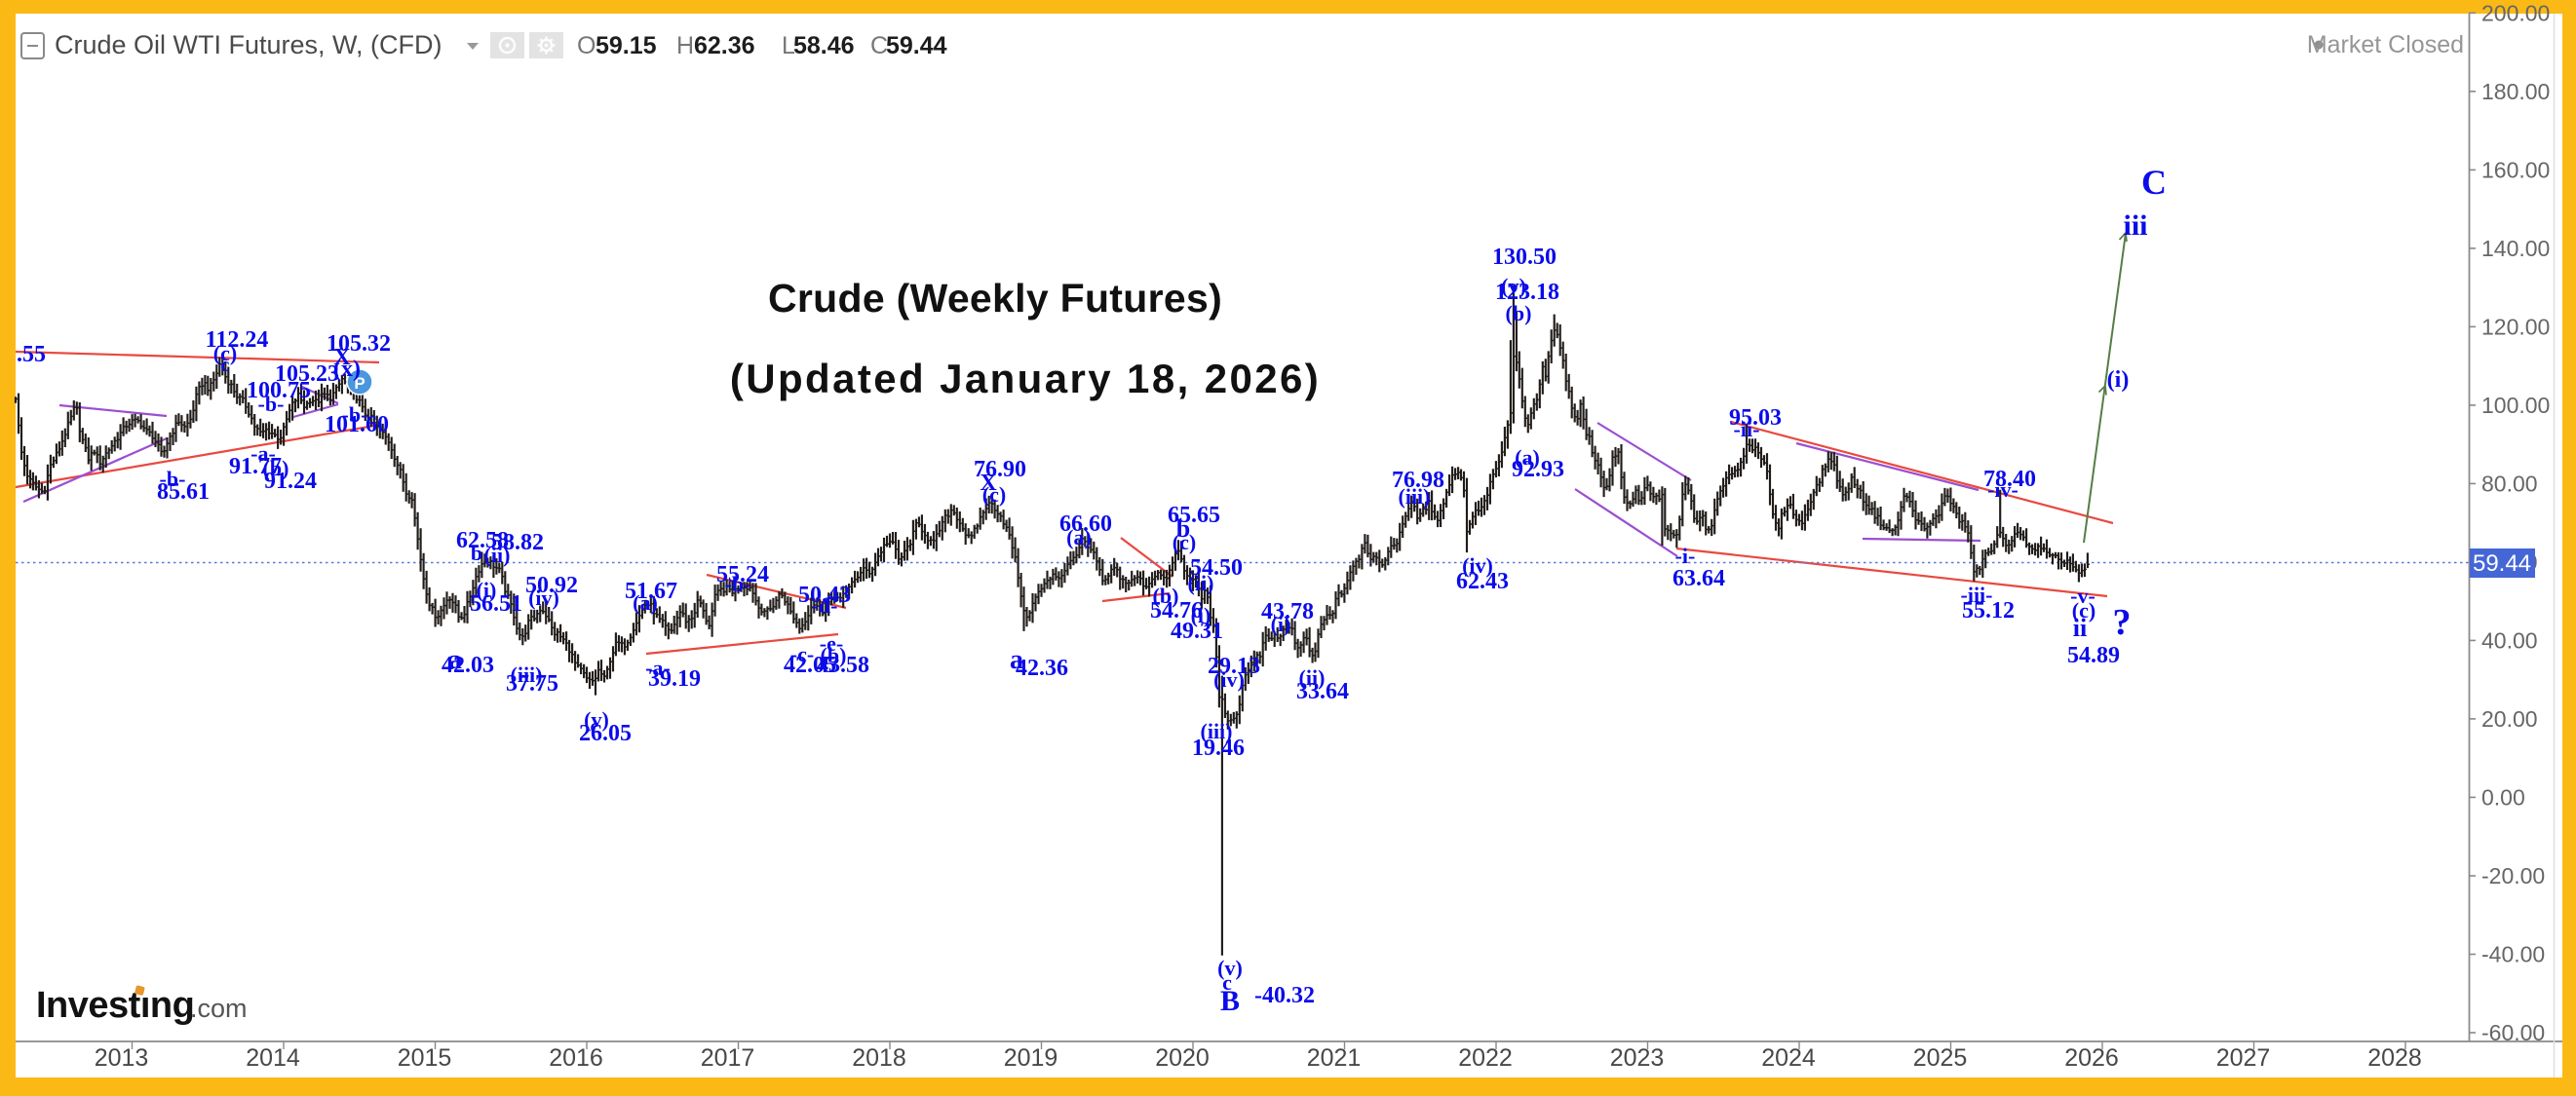 The height and width of the screenshot is (1096, 2576). I want to click on svg-text: 51.67, so click(651, 591).